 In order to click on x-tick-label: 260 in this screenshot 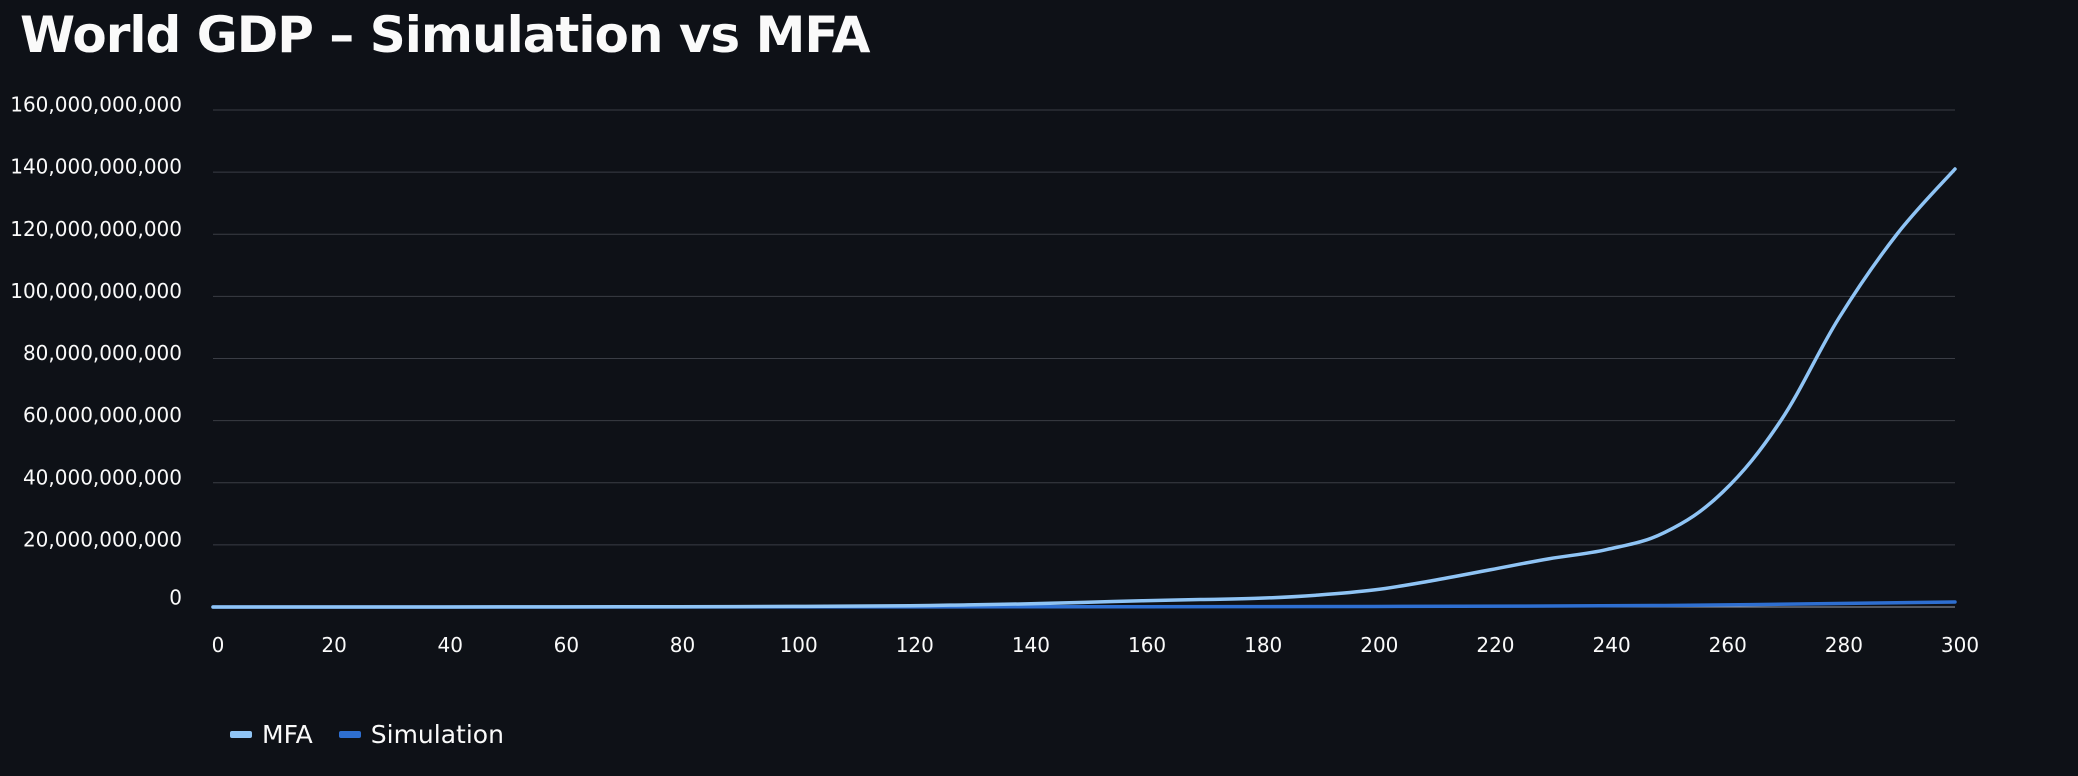, I will do `click(1728, 645)`.